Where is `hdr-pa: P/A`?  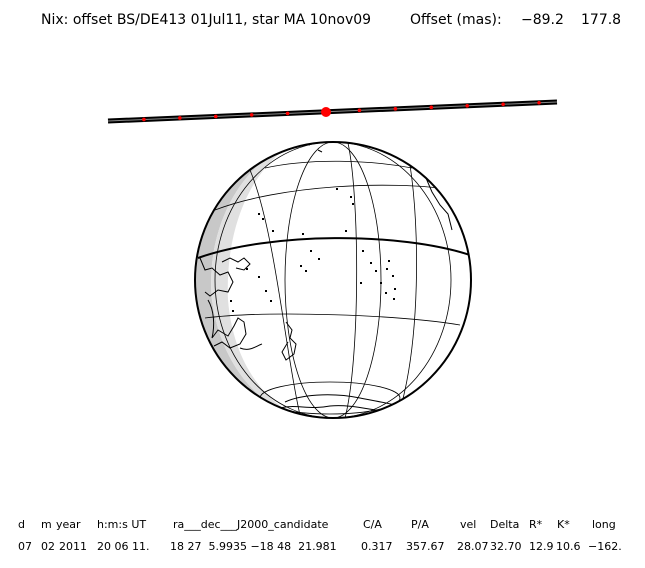 hdr-pa: P/A is located at coordinates (420, 524).